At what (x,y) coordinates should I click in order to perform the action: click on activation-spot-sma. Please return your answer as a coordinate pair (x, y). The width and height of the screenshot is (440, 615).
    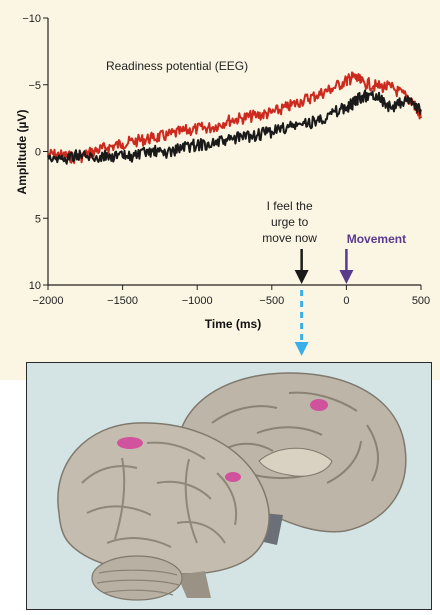
    Looking at the image, I should click on (319, 405).